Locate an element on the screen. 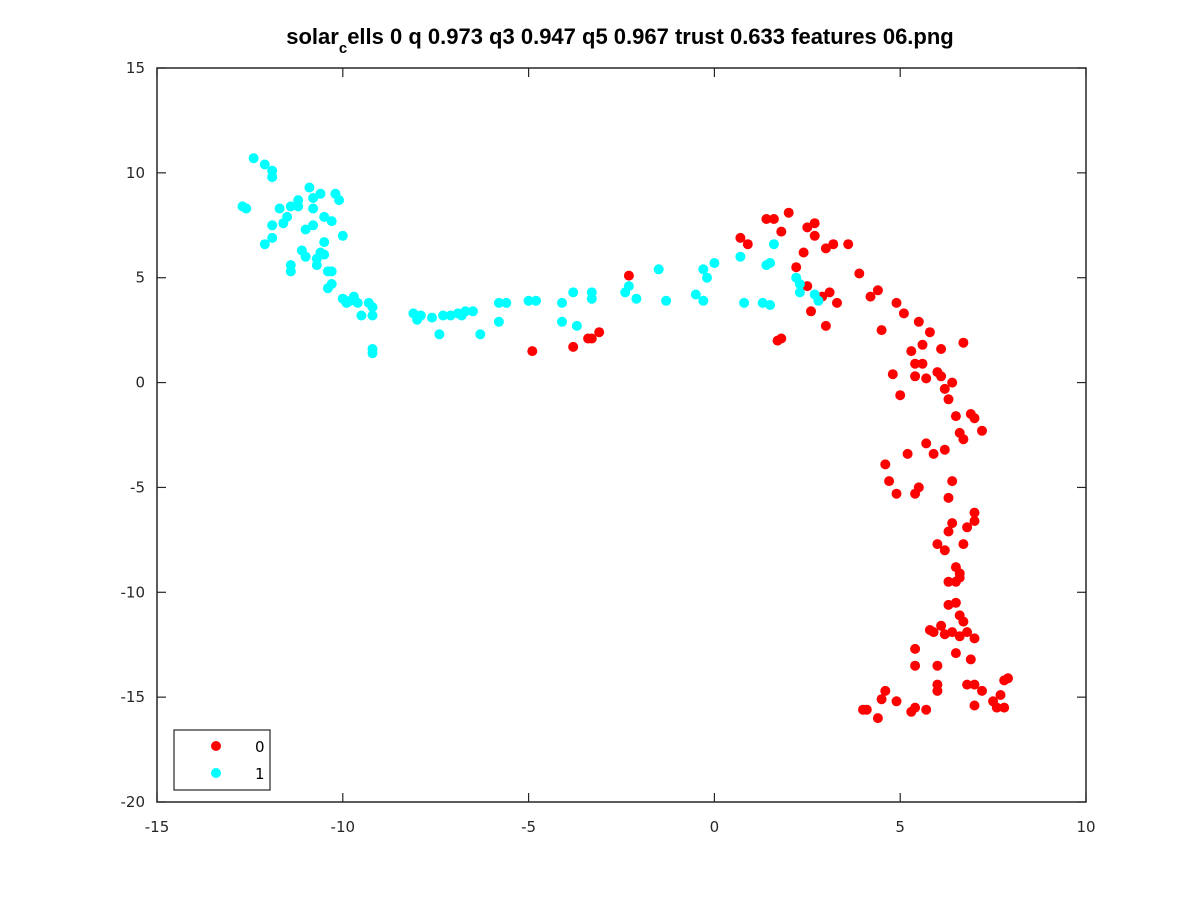  y-tick-label-4: 0 is located at coordinates (140, 383).